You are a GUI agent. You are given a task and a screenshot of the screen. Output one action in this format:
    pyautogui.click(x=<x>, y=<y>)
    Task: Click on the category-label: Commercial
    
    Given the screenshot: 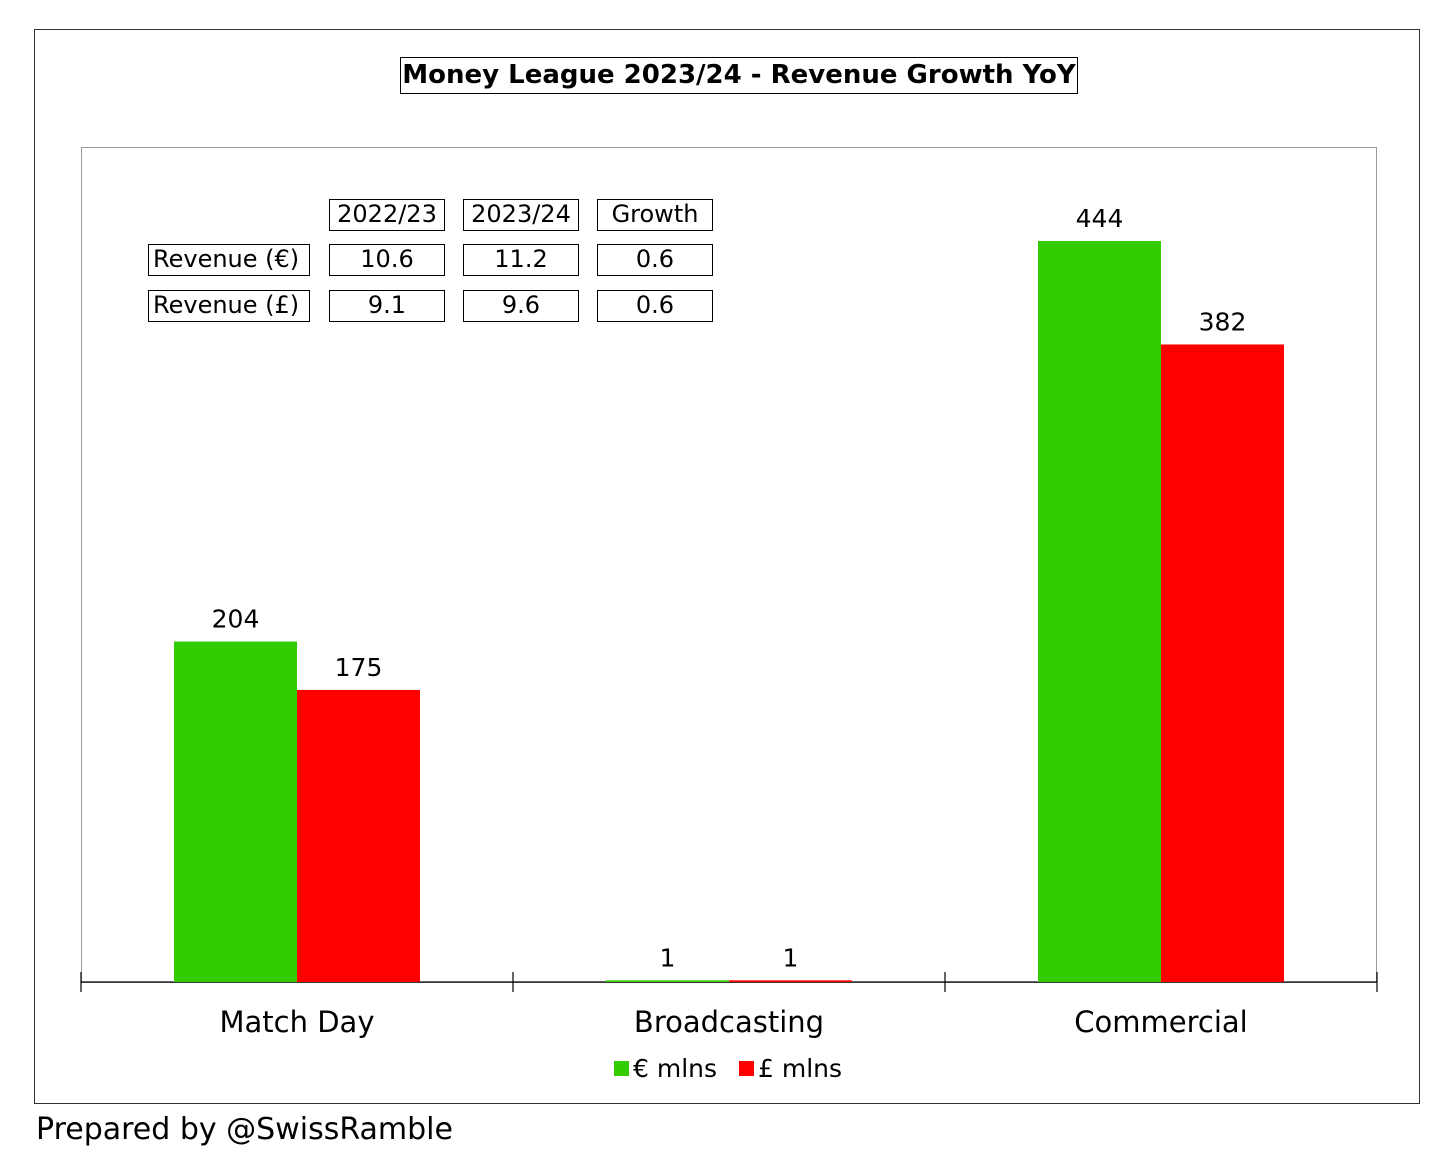 What is the action you would take?
    pyautogui.click(x=1160, y=1022)
    